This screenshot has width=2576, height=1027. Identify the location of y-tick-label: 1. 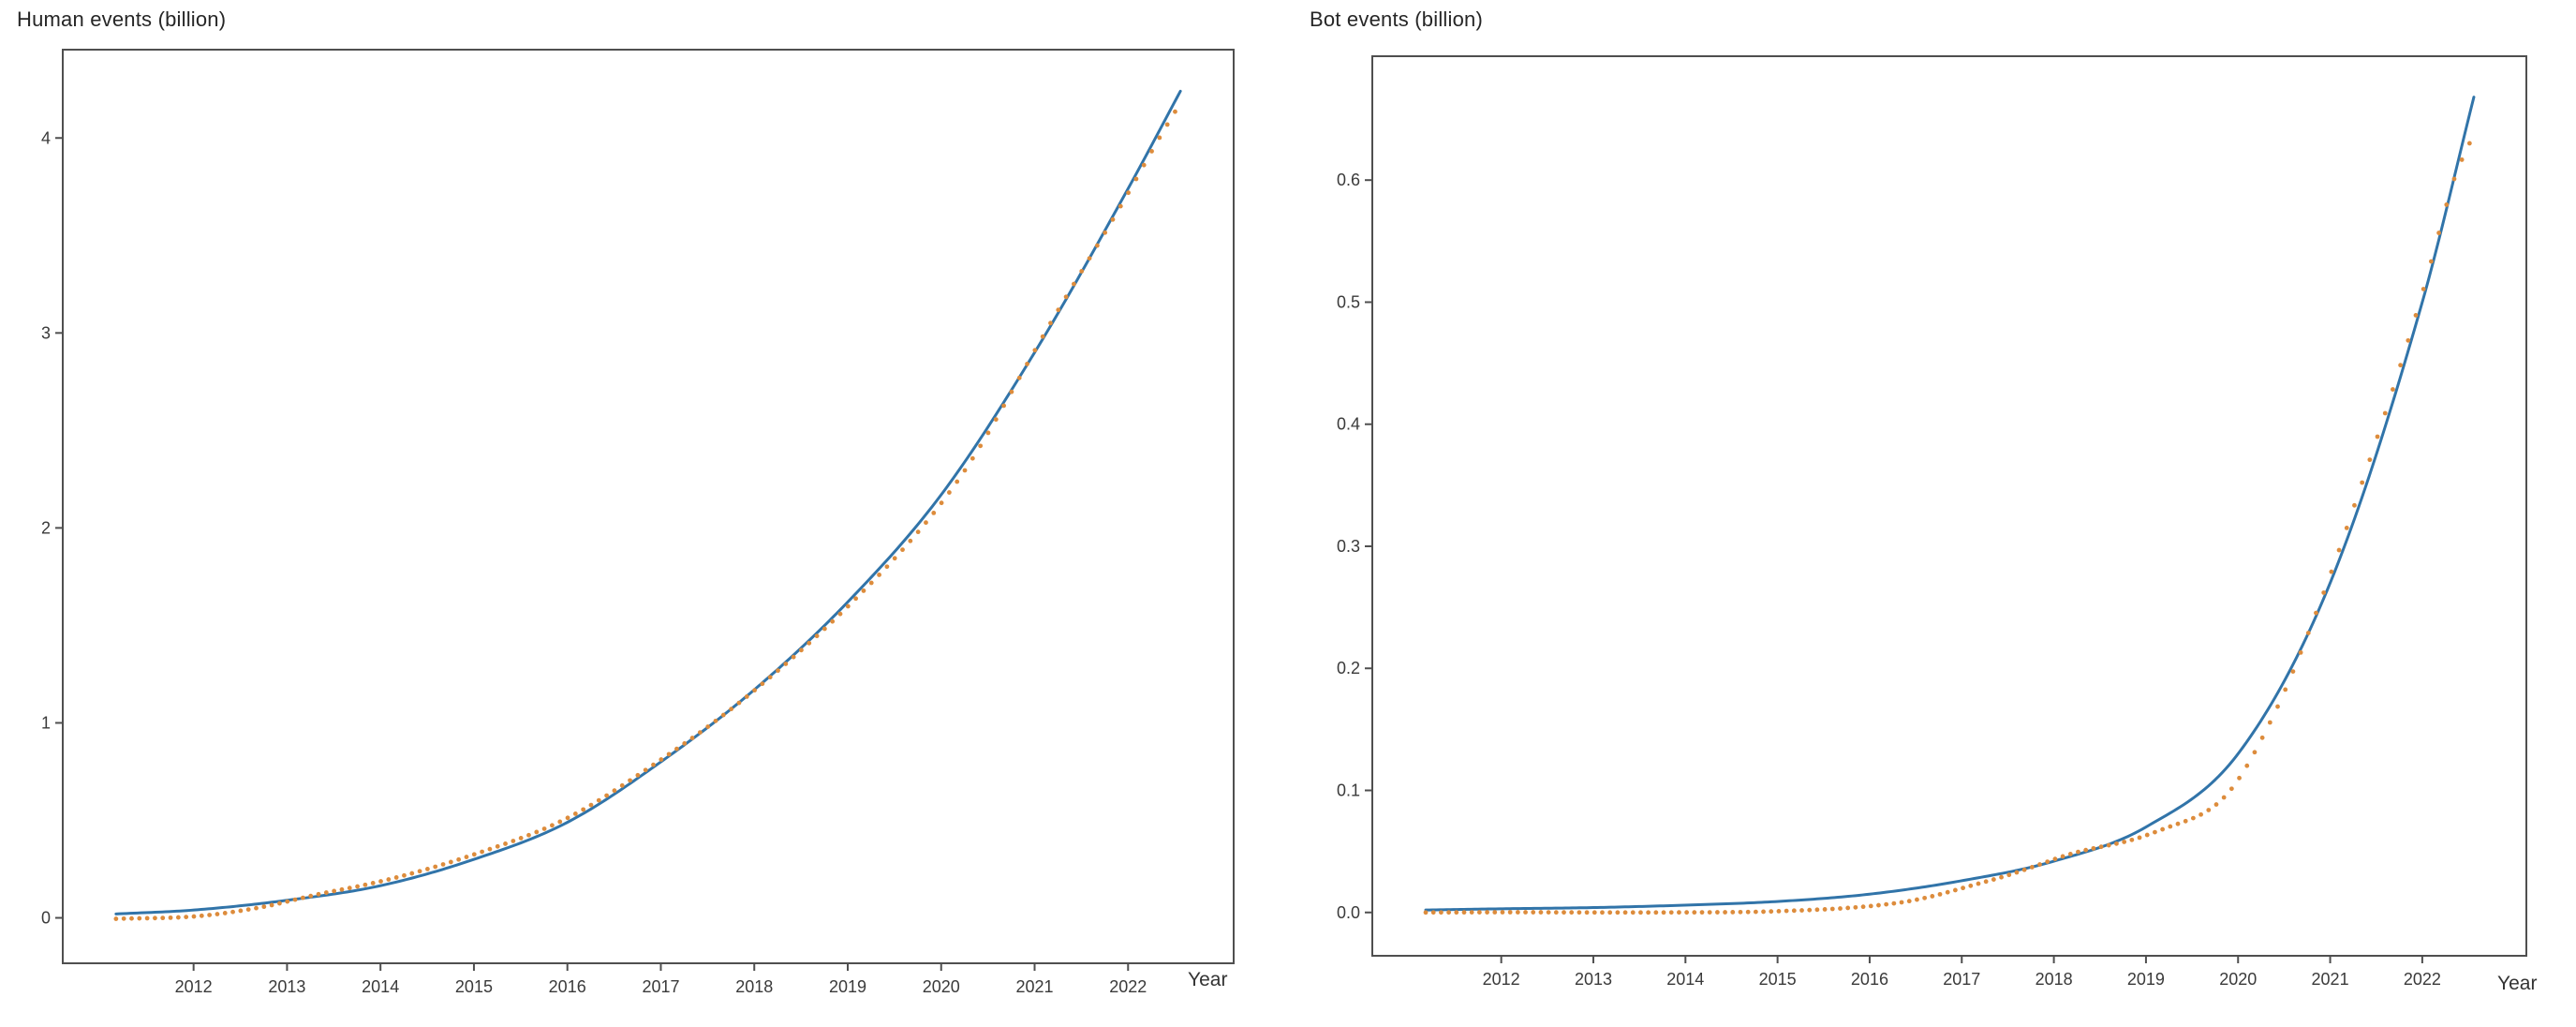
(46, 723).